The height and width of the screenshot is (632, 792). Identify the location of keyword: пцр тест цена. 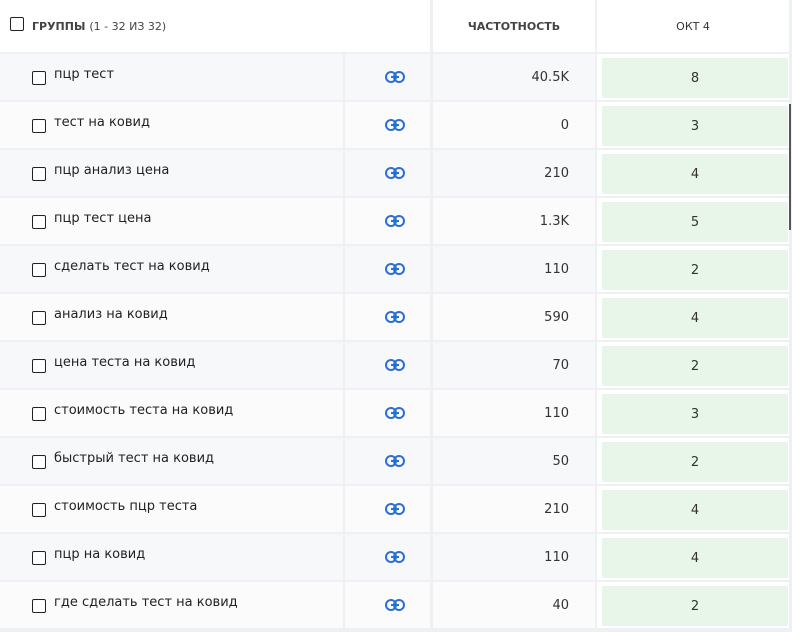
(103, 218).